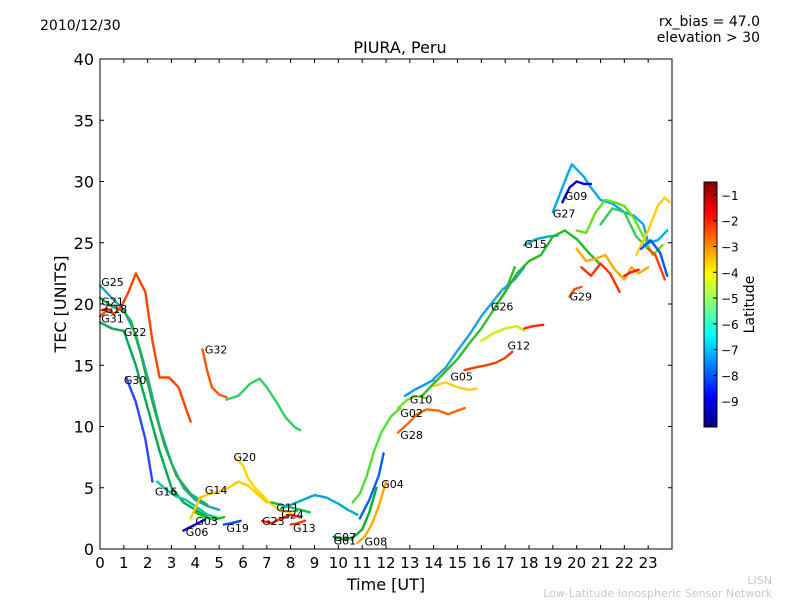 The image size is (800, 600). What do you see at coordinates (206, 521) in the screenshot?
I see `satellite-label-g03: G03` at bounding box center [206, 521].